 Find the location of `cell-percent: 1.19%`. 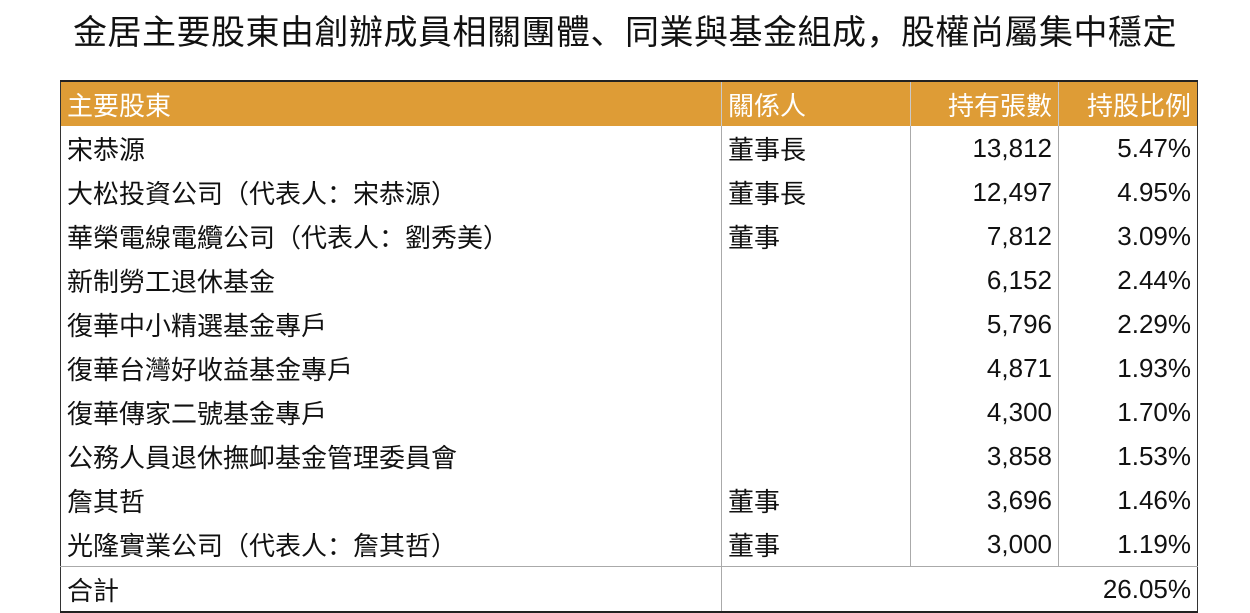

cell-percent: 1.19% is located at coordinates (1154, 543).